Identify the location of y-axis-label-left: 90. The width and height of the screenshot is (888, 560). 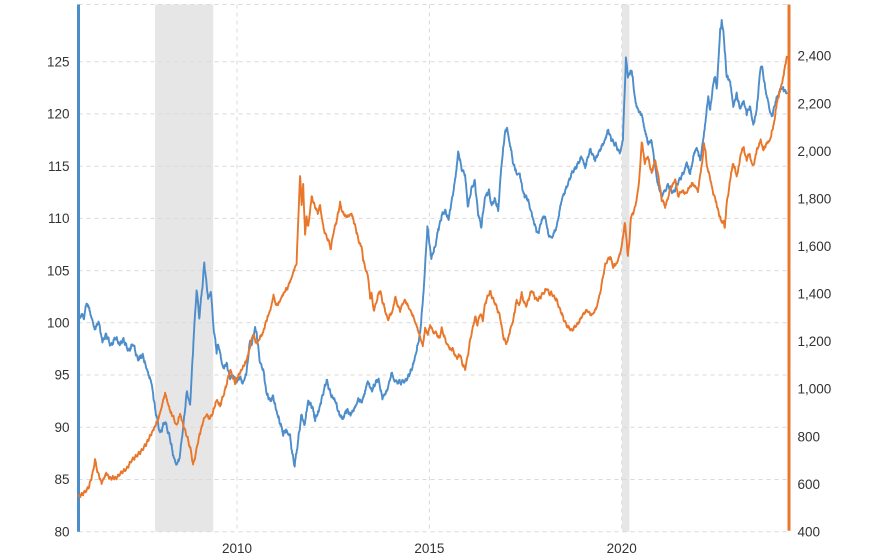
(61, 427).